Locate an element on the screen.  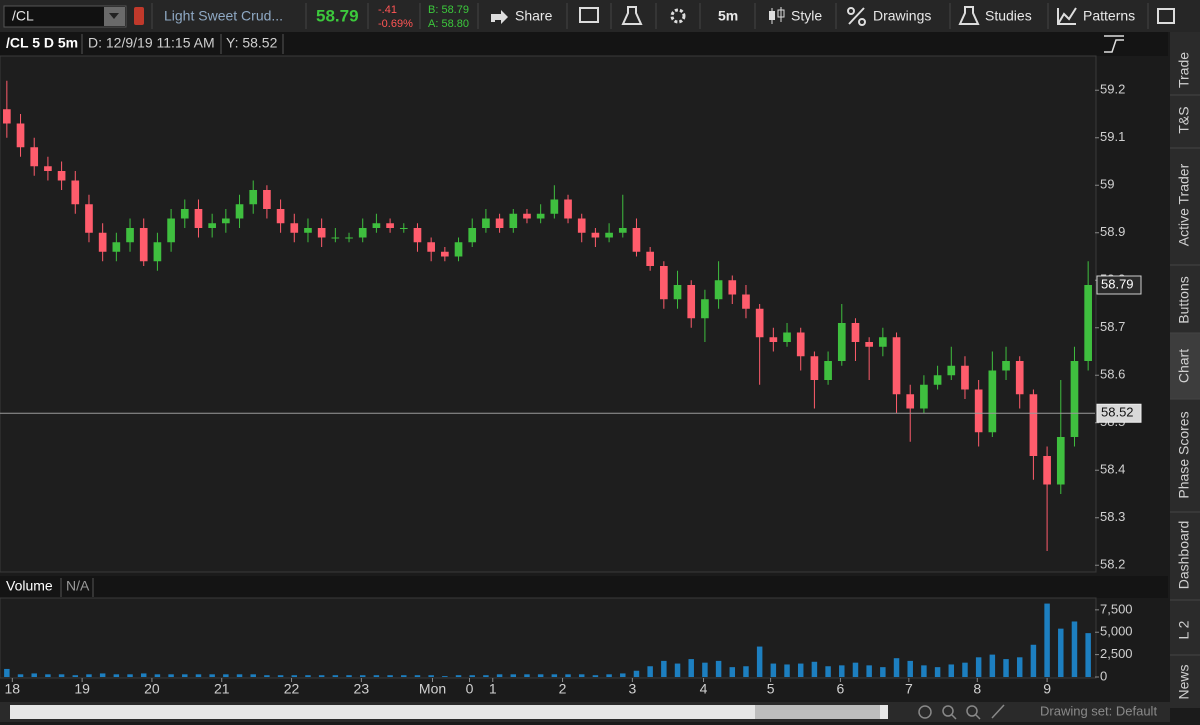
y-tick-label: 59.1 is located at coordinates (1112, 136).